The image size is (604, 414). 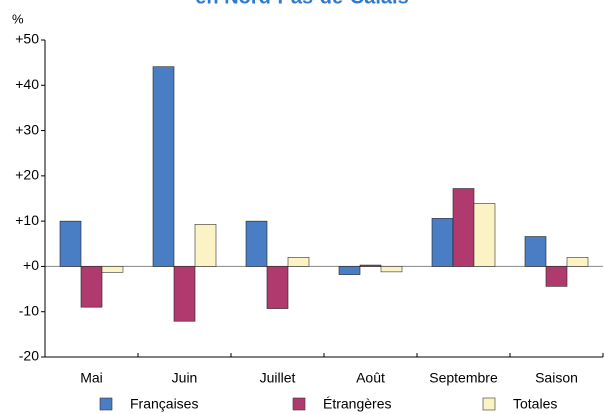 What do you see at coordinates (357, 404) in the screenshot?
I see `legend-label: Étrangères` at bounding box center [357, 404].